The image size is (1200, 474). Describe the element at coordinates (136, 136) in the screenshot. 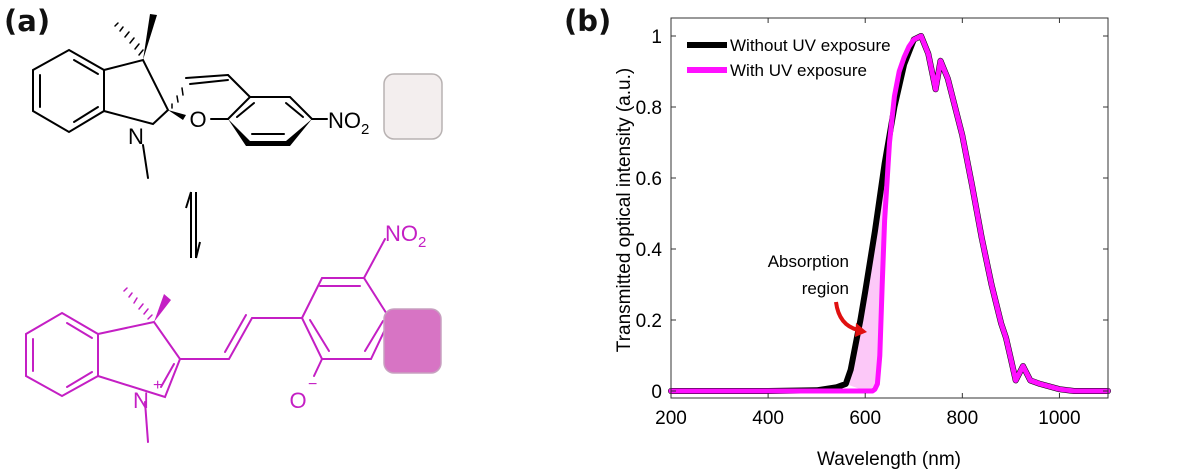

I see `nitrogen-atom: N` at that location.